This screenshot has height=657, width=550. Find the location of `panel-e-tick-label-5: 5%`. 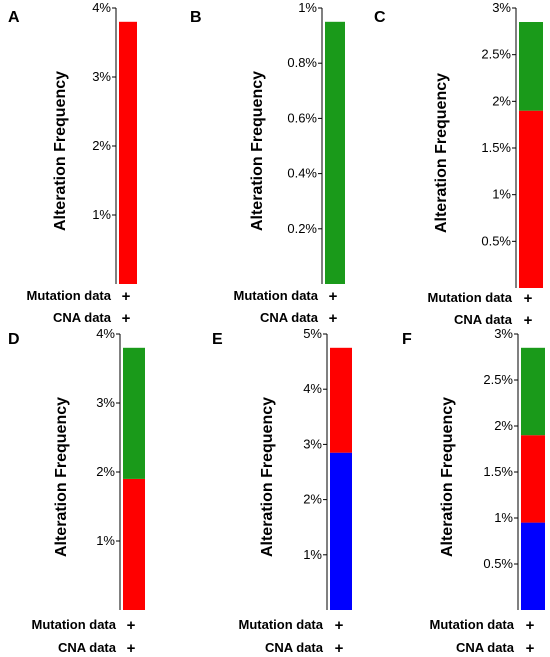

panel-e-tick-label-5: 5% is located at coordinates (312, 333).